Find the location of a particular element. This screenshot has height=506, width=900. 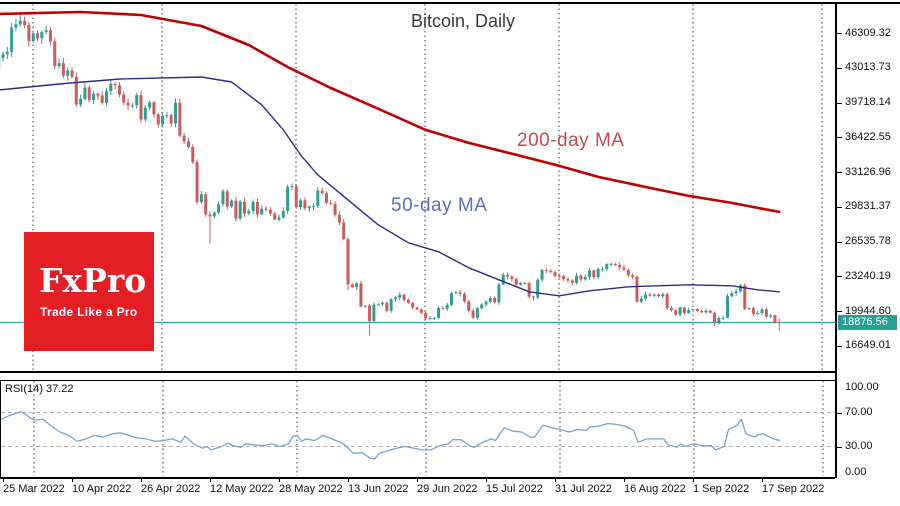

date-tick-label: 31 Jul 2022 is located at coordinates (583, 489).